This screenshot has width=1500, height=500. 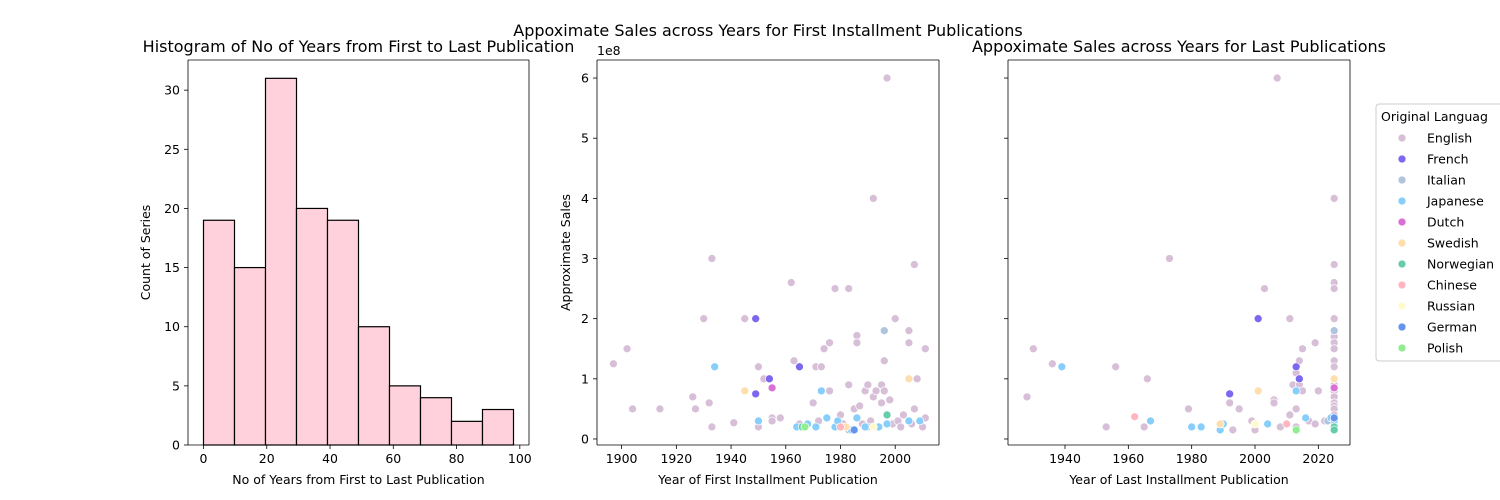 I want to click on y-tick-label: 20, so click(x=172, y=208).